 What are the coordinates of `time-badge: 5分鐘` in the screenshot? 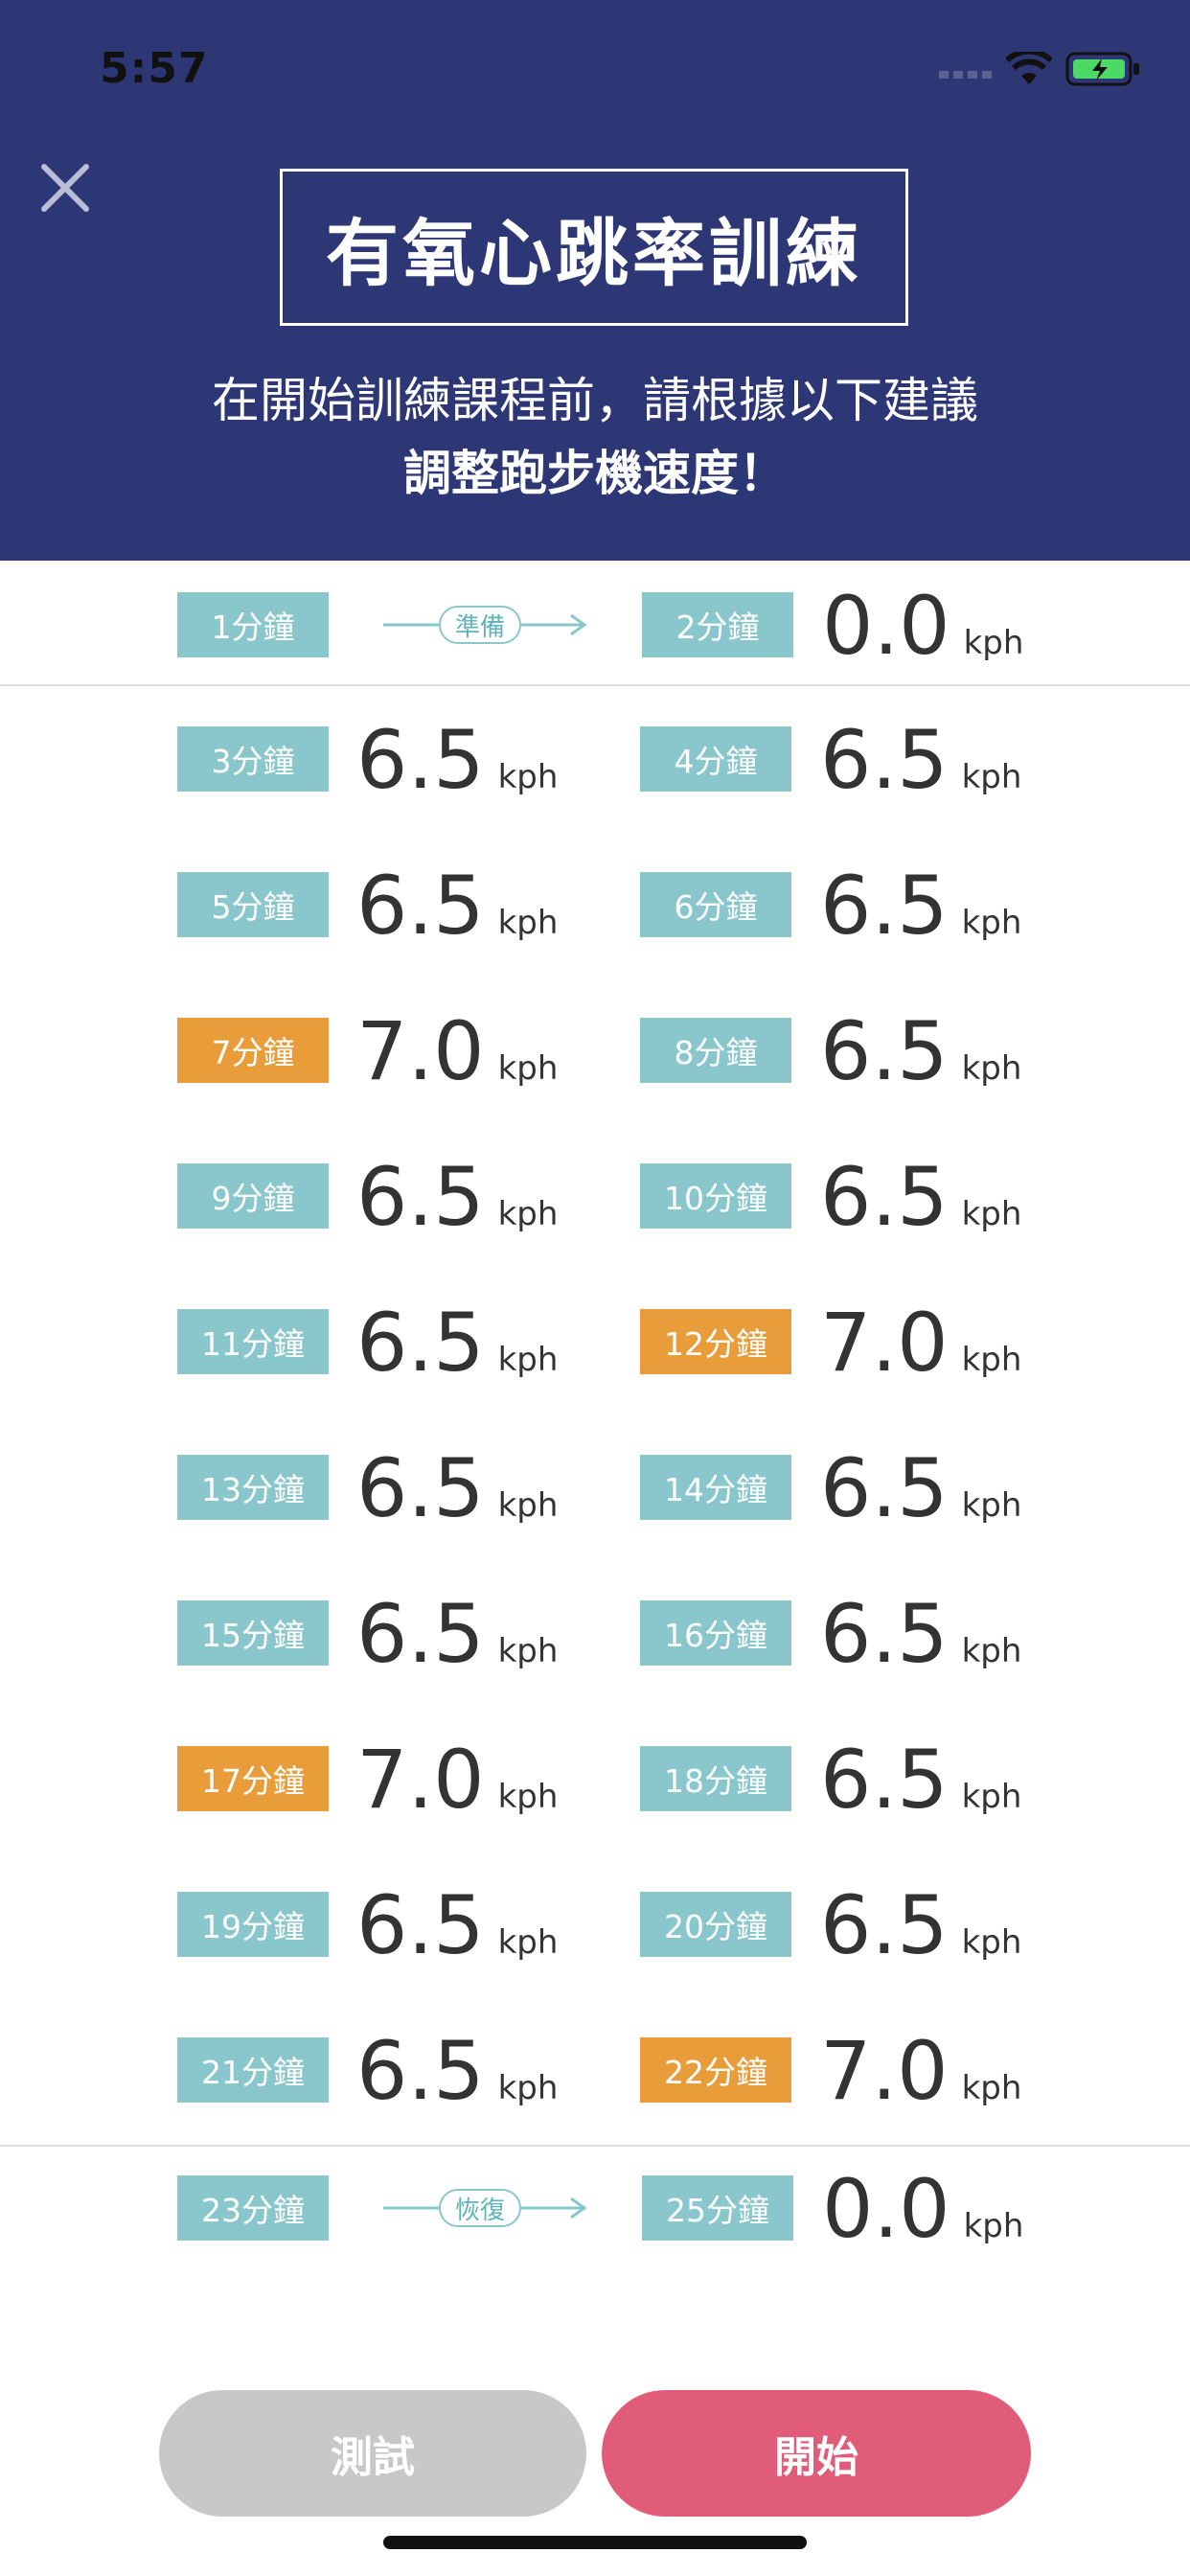 It's located at (253, 904).